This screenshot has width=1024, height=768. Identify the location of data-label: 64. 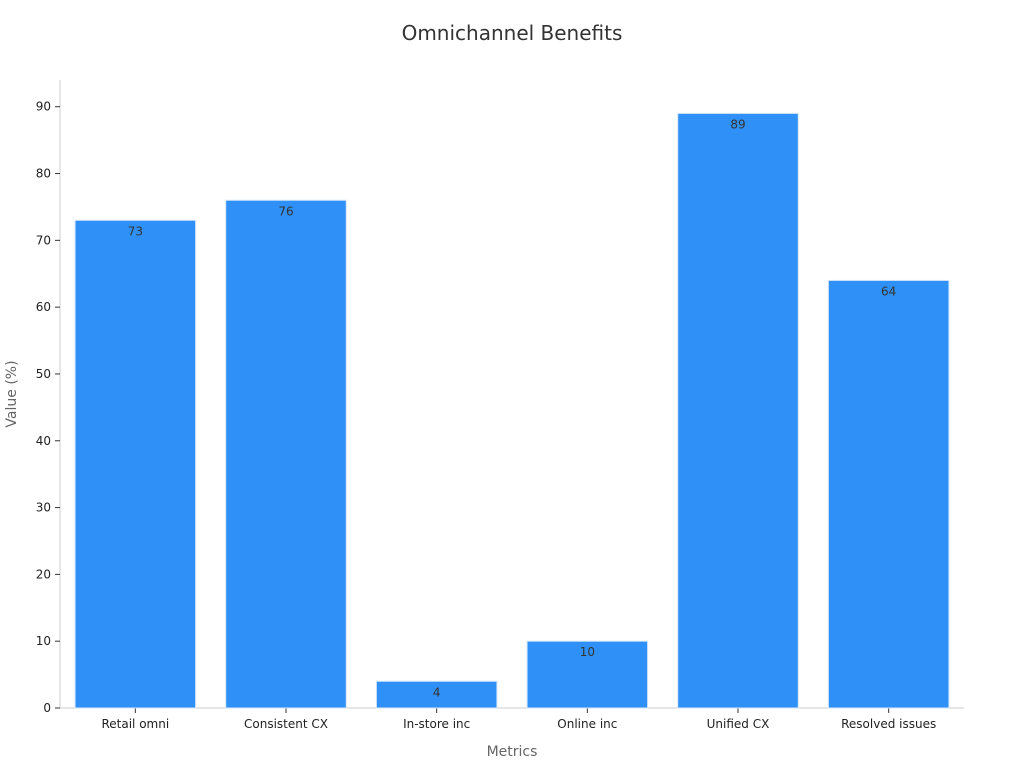
(888, 291).